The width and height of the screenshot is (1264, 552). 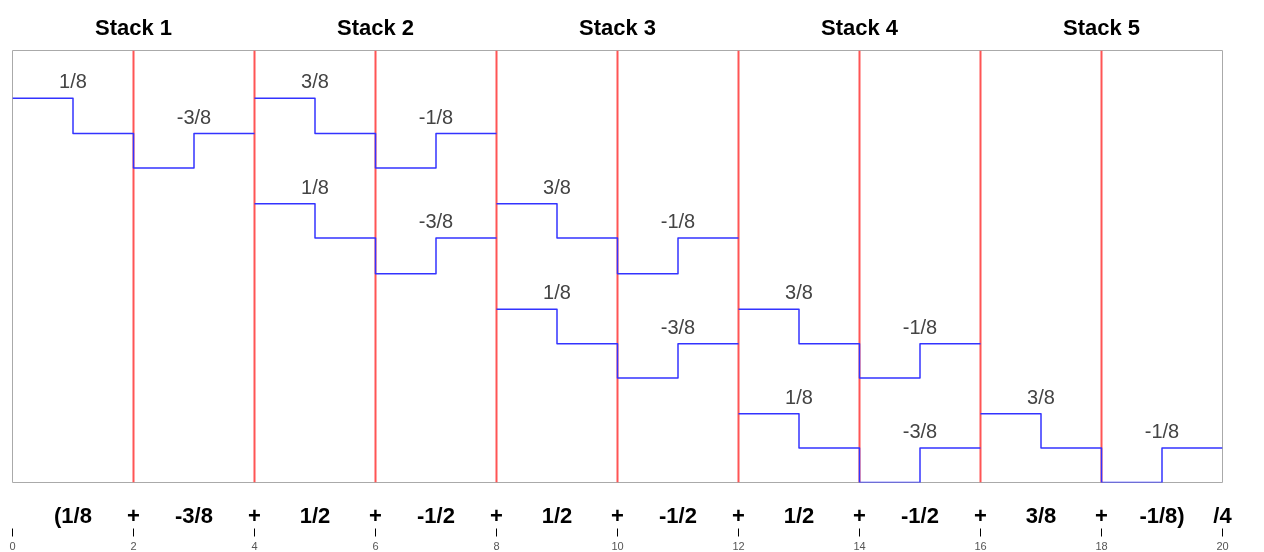 What do you see at coordinates (12, 545) in the screenshot?
I see `x-tick-label: 0` at bounding box center [12, 545].